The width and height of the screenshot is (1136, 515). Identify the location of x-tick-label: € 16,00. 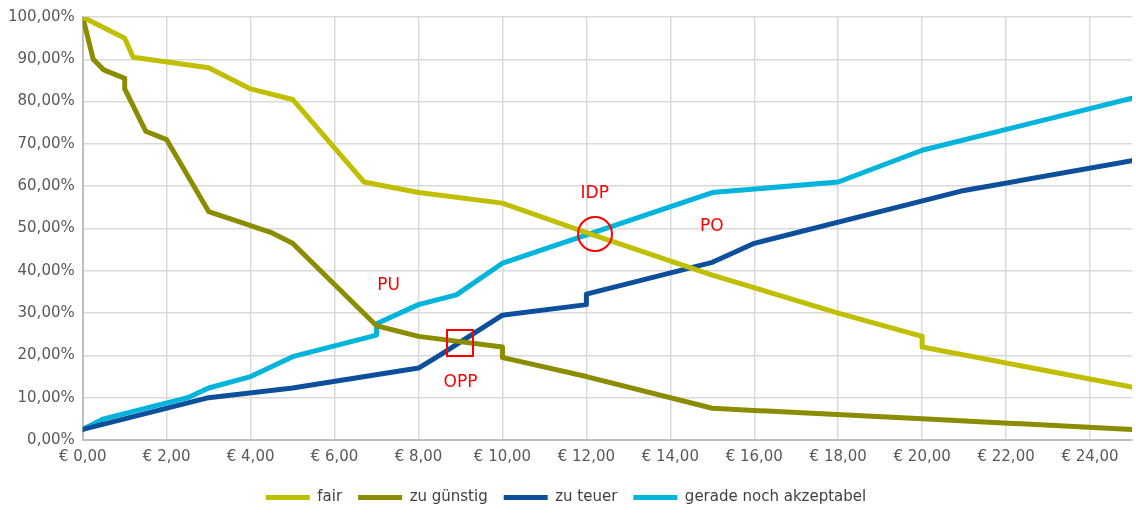
(754, 455).